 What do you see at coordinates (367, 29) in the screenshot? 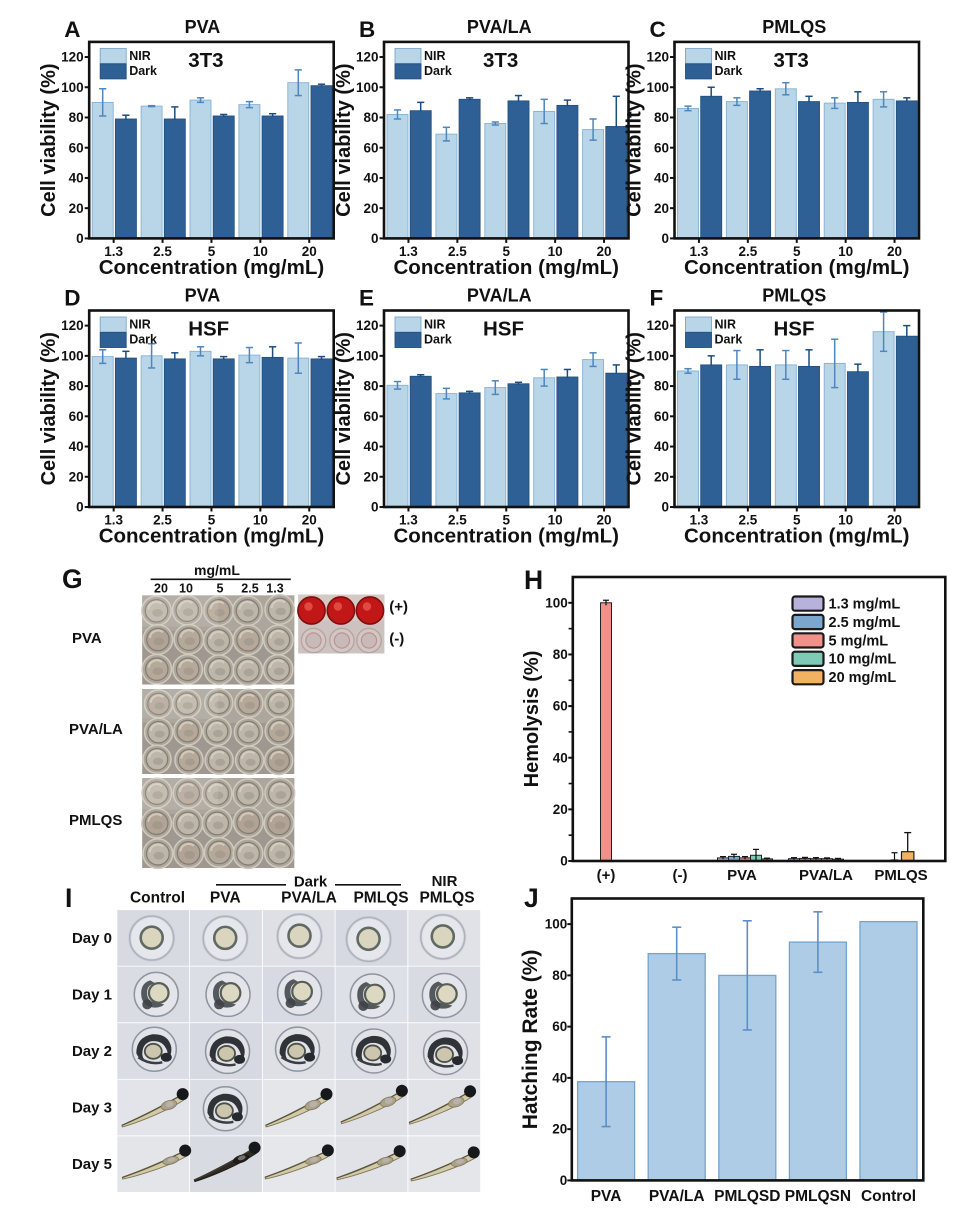
I see `svg-text: B` at bounding box center [367, 29].